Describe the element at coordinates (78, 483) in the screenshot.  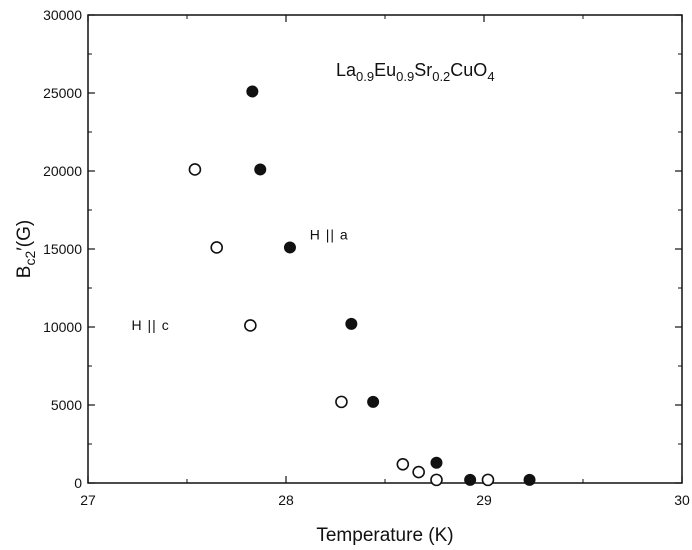
I see `y-tick-label: 0` at that location.